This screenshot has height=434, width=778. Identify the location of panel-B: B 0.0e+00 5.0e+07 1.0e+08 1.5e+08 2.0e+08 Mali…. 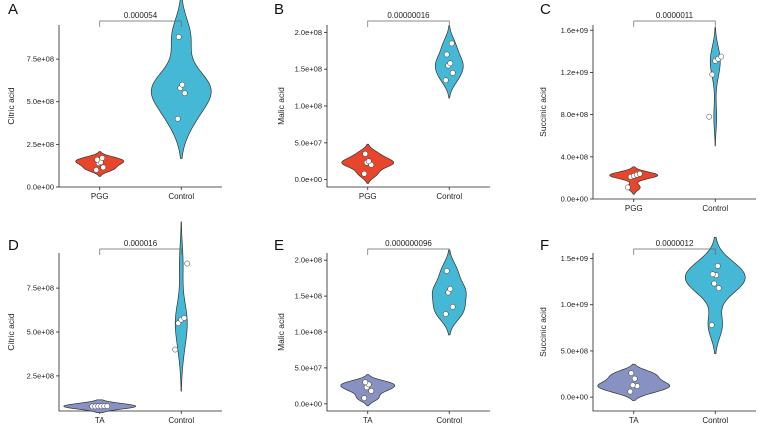
(382, 101).